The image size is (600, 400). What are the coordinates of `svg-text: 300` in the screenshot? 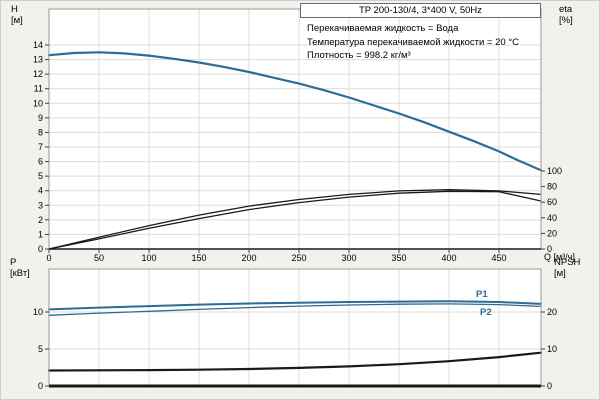 It's located at (348, 258).